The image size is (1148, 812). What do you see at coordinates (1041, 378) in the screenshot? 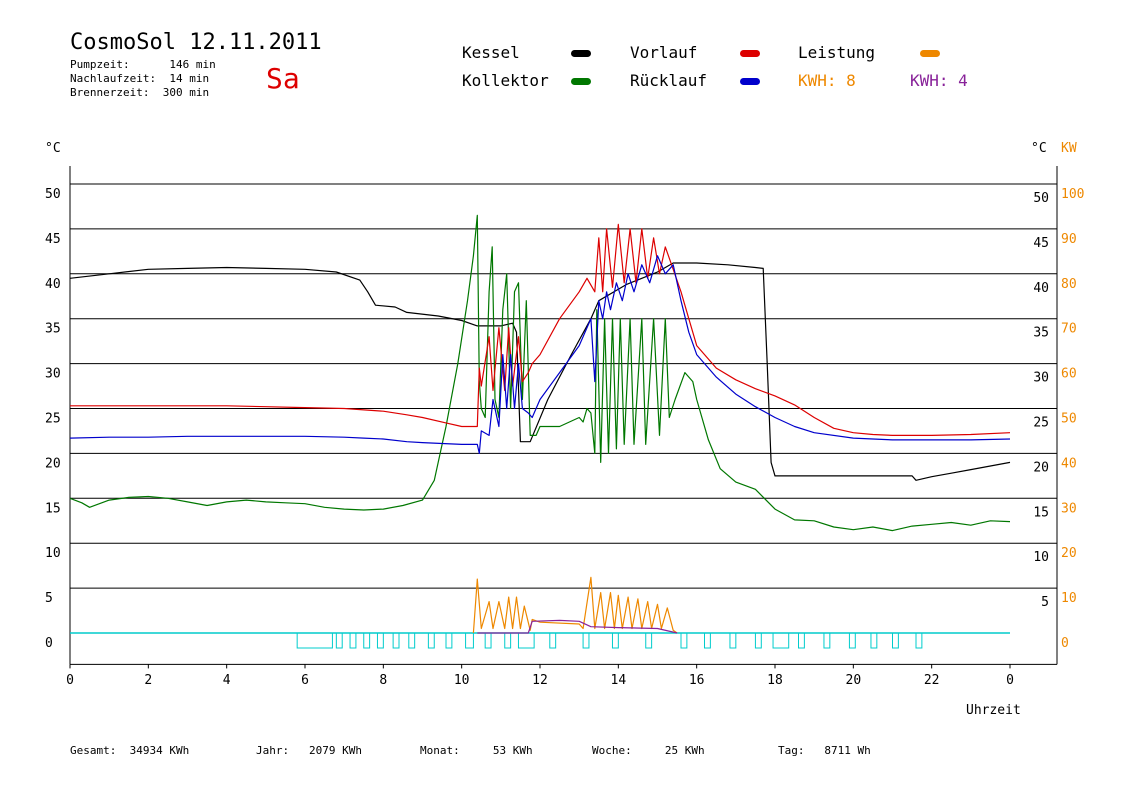
I see `y-tick-label-right: 30` at bounding box center [1041, 378].